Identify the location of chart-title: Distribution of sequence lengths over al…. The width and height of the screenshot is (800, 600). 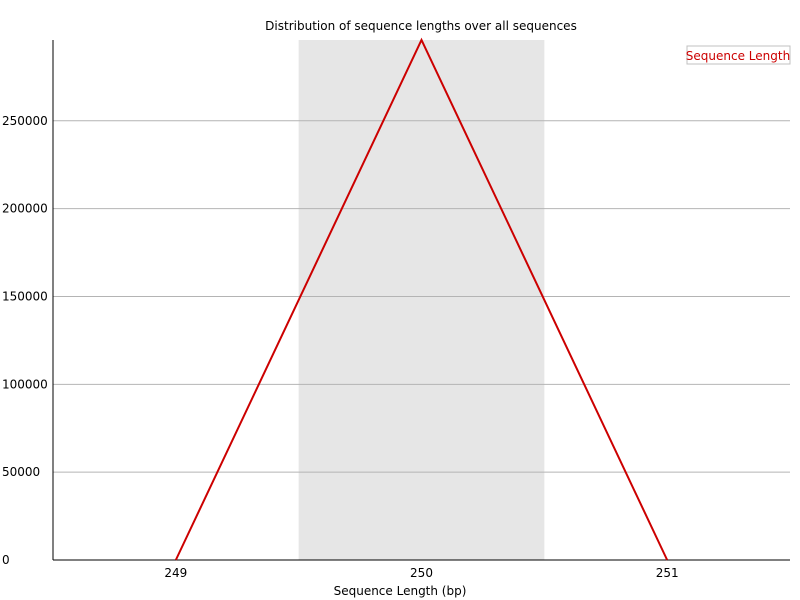
(421, 26).